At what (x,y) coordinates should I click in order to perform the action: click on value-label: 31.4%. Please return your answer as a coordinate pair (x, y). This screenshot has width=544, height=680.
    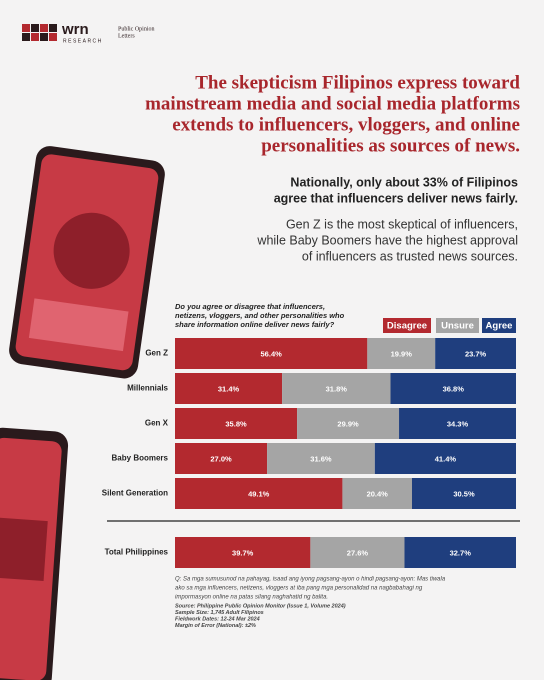
    Looking at the image, I should click on (229, 388).